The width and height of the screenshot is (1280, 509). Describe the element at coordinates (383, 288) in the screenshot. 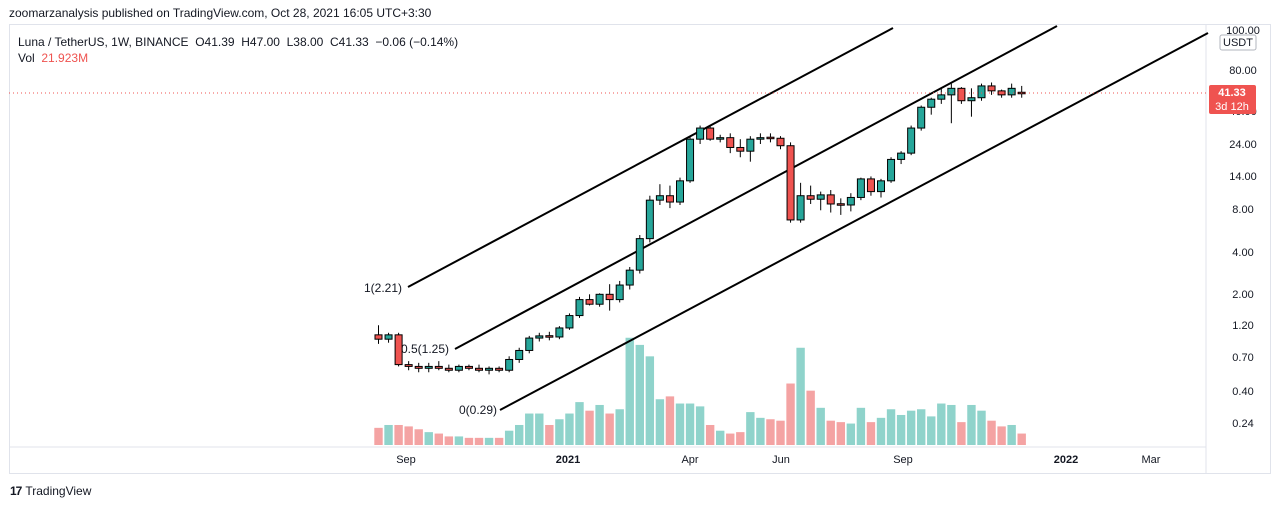

I see `channel-level-label: 1(2.21)` at that location.